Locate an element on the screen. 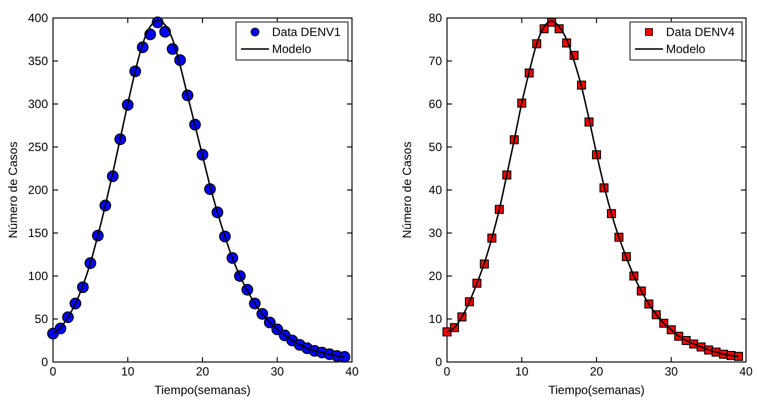 The width and height of the screenshot is (757, 400). legend-label: Data DENV4 is located at coordinates (701, 32).